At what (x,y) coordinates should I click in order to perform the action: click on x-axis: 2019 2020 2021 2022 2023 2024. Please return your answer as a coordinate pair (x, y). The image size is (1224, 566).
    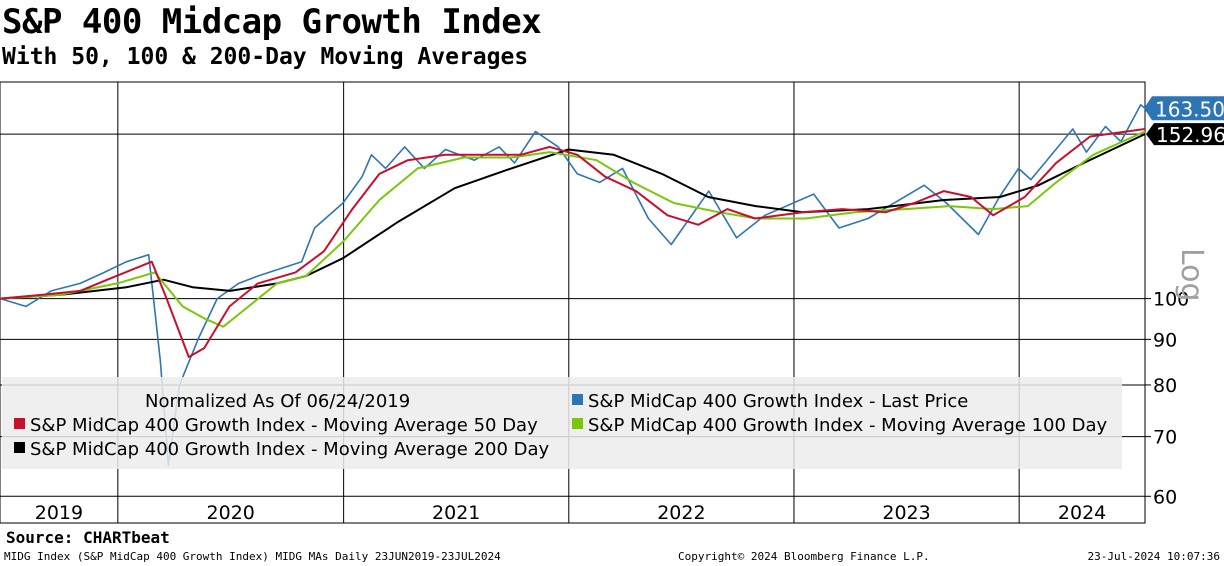
    Looking at the image, I should click on (571, 513).